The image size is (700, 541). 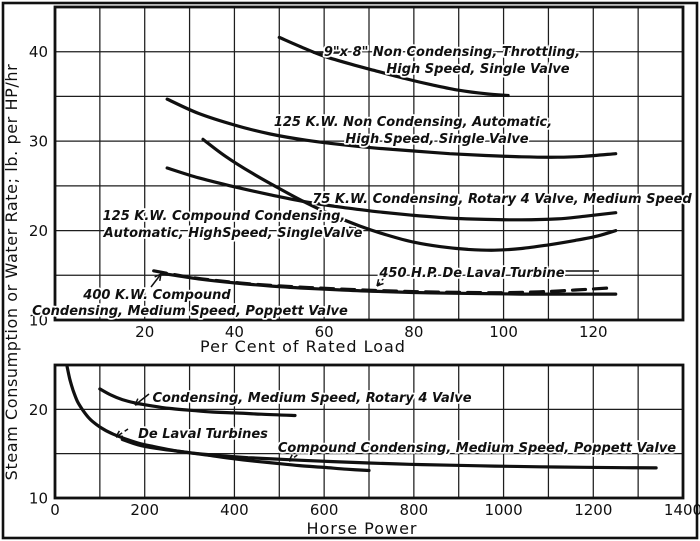 What do you see at coordinates (55, 510) in the screenshot?
I see `horse-power-chart-x-tick-label: 0` at bounding box center [55, 510].